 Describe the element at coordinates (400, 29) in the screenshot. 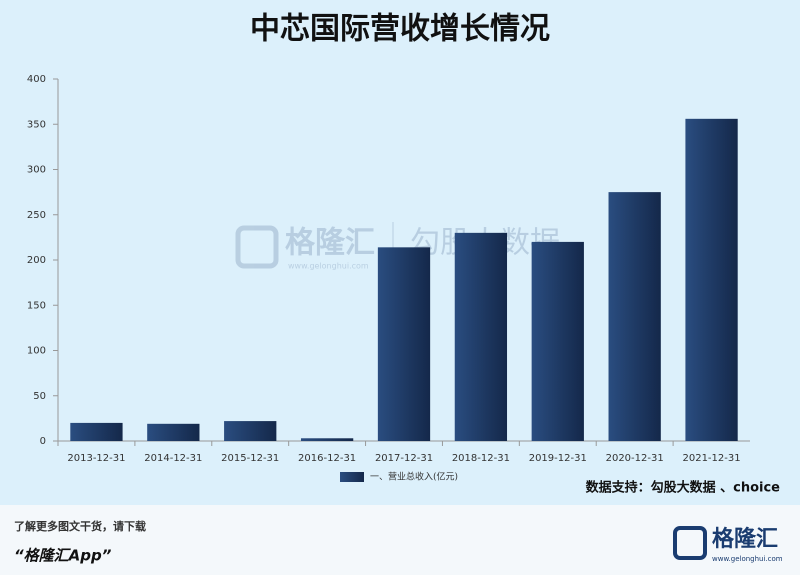

I see `chart-title: 中芯国际营收增长情况` at that location.